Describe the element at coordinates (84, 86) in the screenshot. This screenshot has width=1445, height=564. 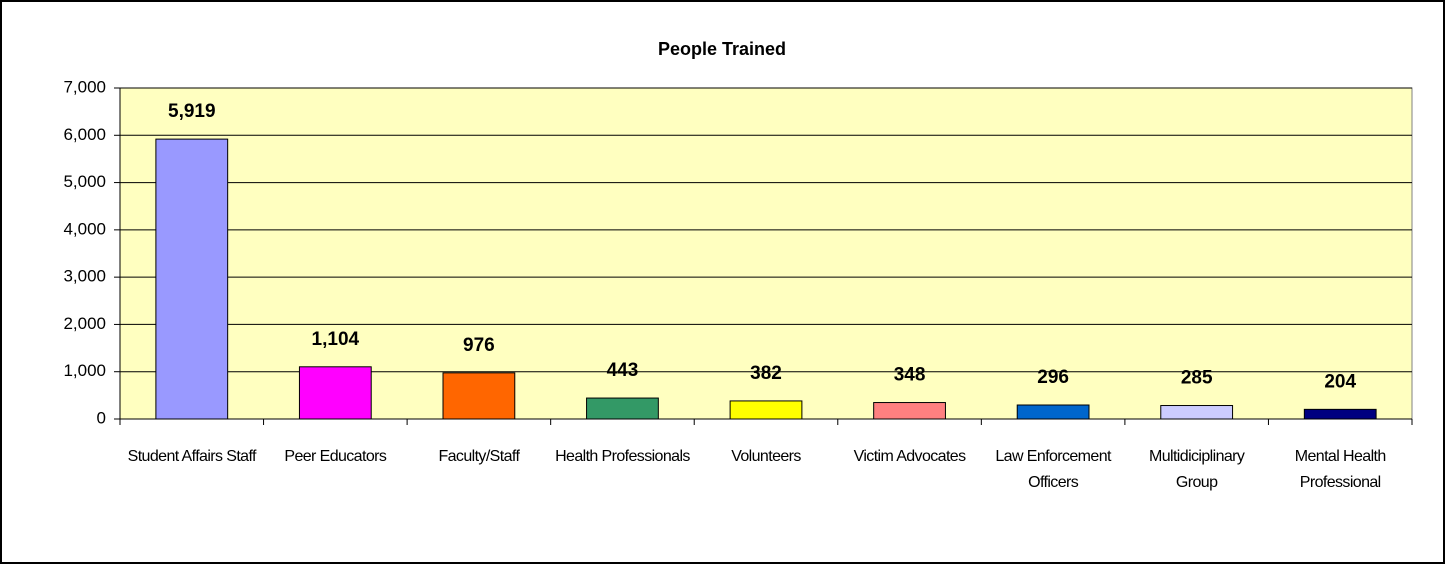
I see `y-tick-label: 7,000` at that location.